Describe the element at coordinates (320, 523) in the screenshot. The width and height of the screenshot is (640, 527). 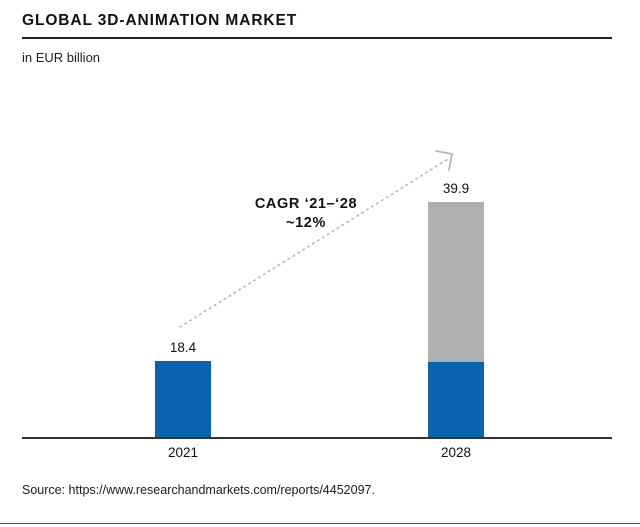
I see `footer-divider` at that location.